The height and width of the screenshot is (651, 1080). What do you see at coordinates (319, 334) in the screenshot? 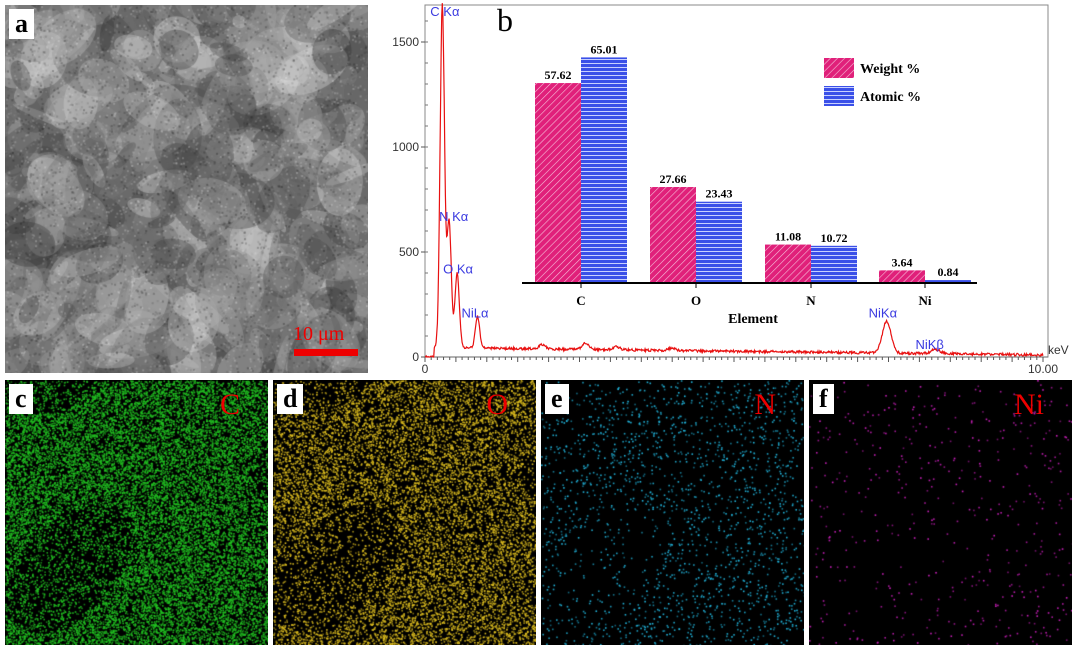
I see `scale-bar-label: 10 μm` at bounding box center [319, 334].